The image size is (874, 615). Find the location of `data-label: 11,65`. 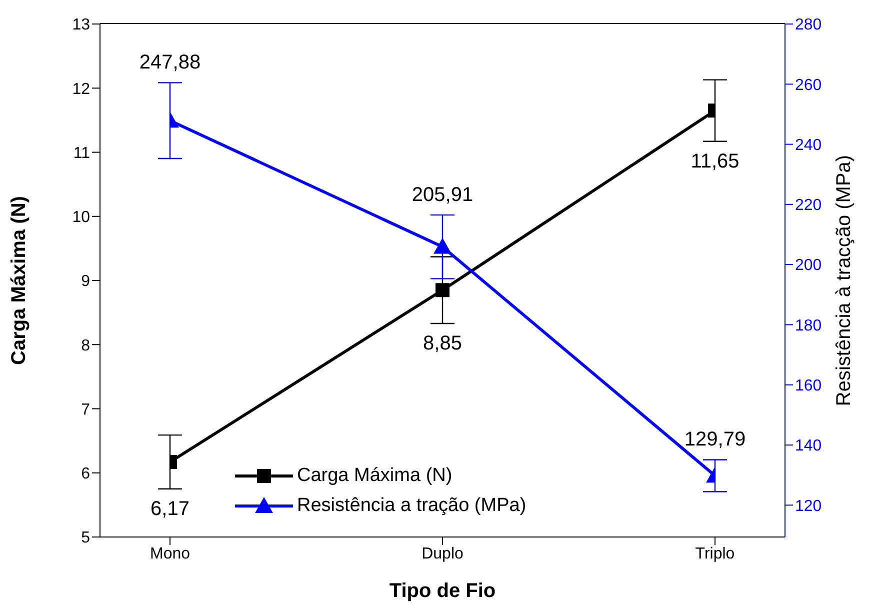

data-label: 11,65 is located at coordinates (715, 161).